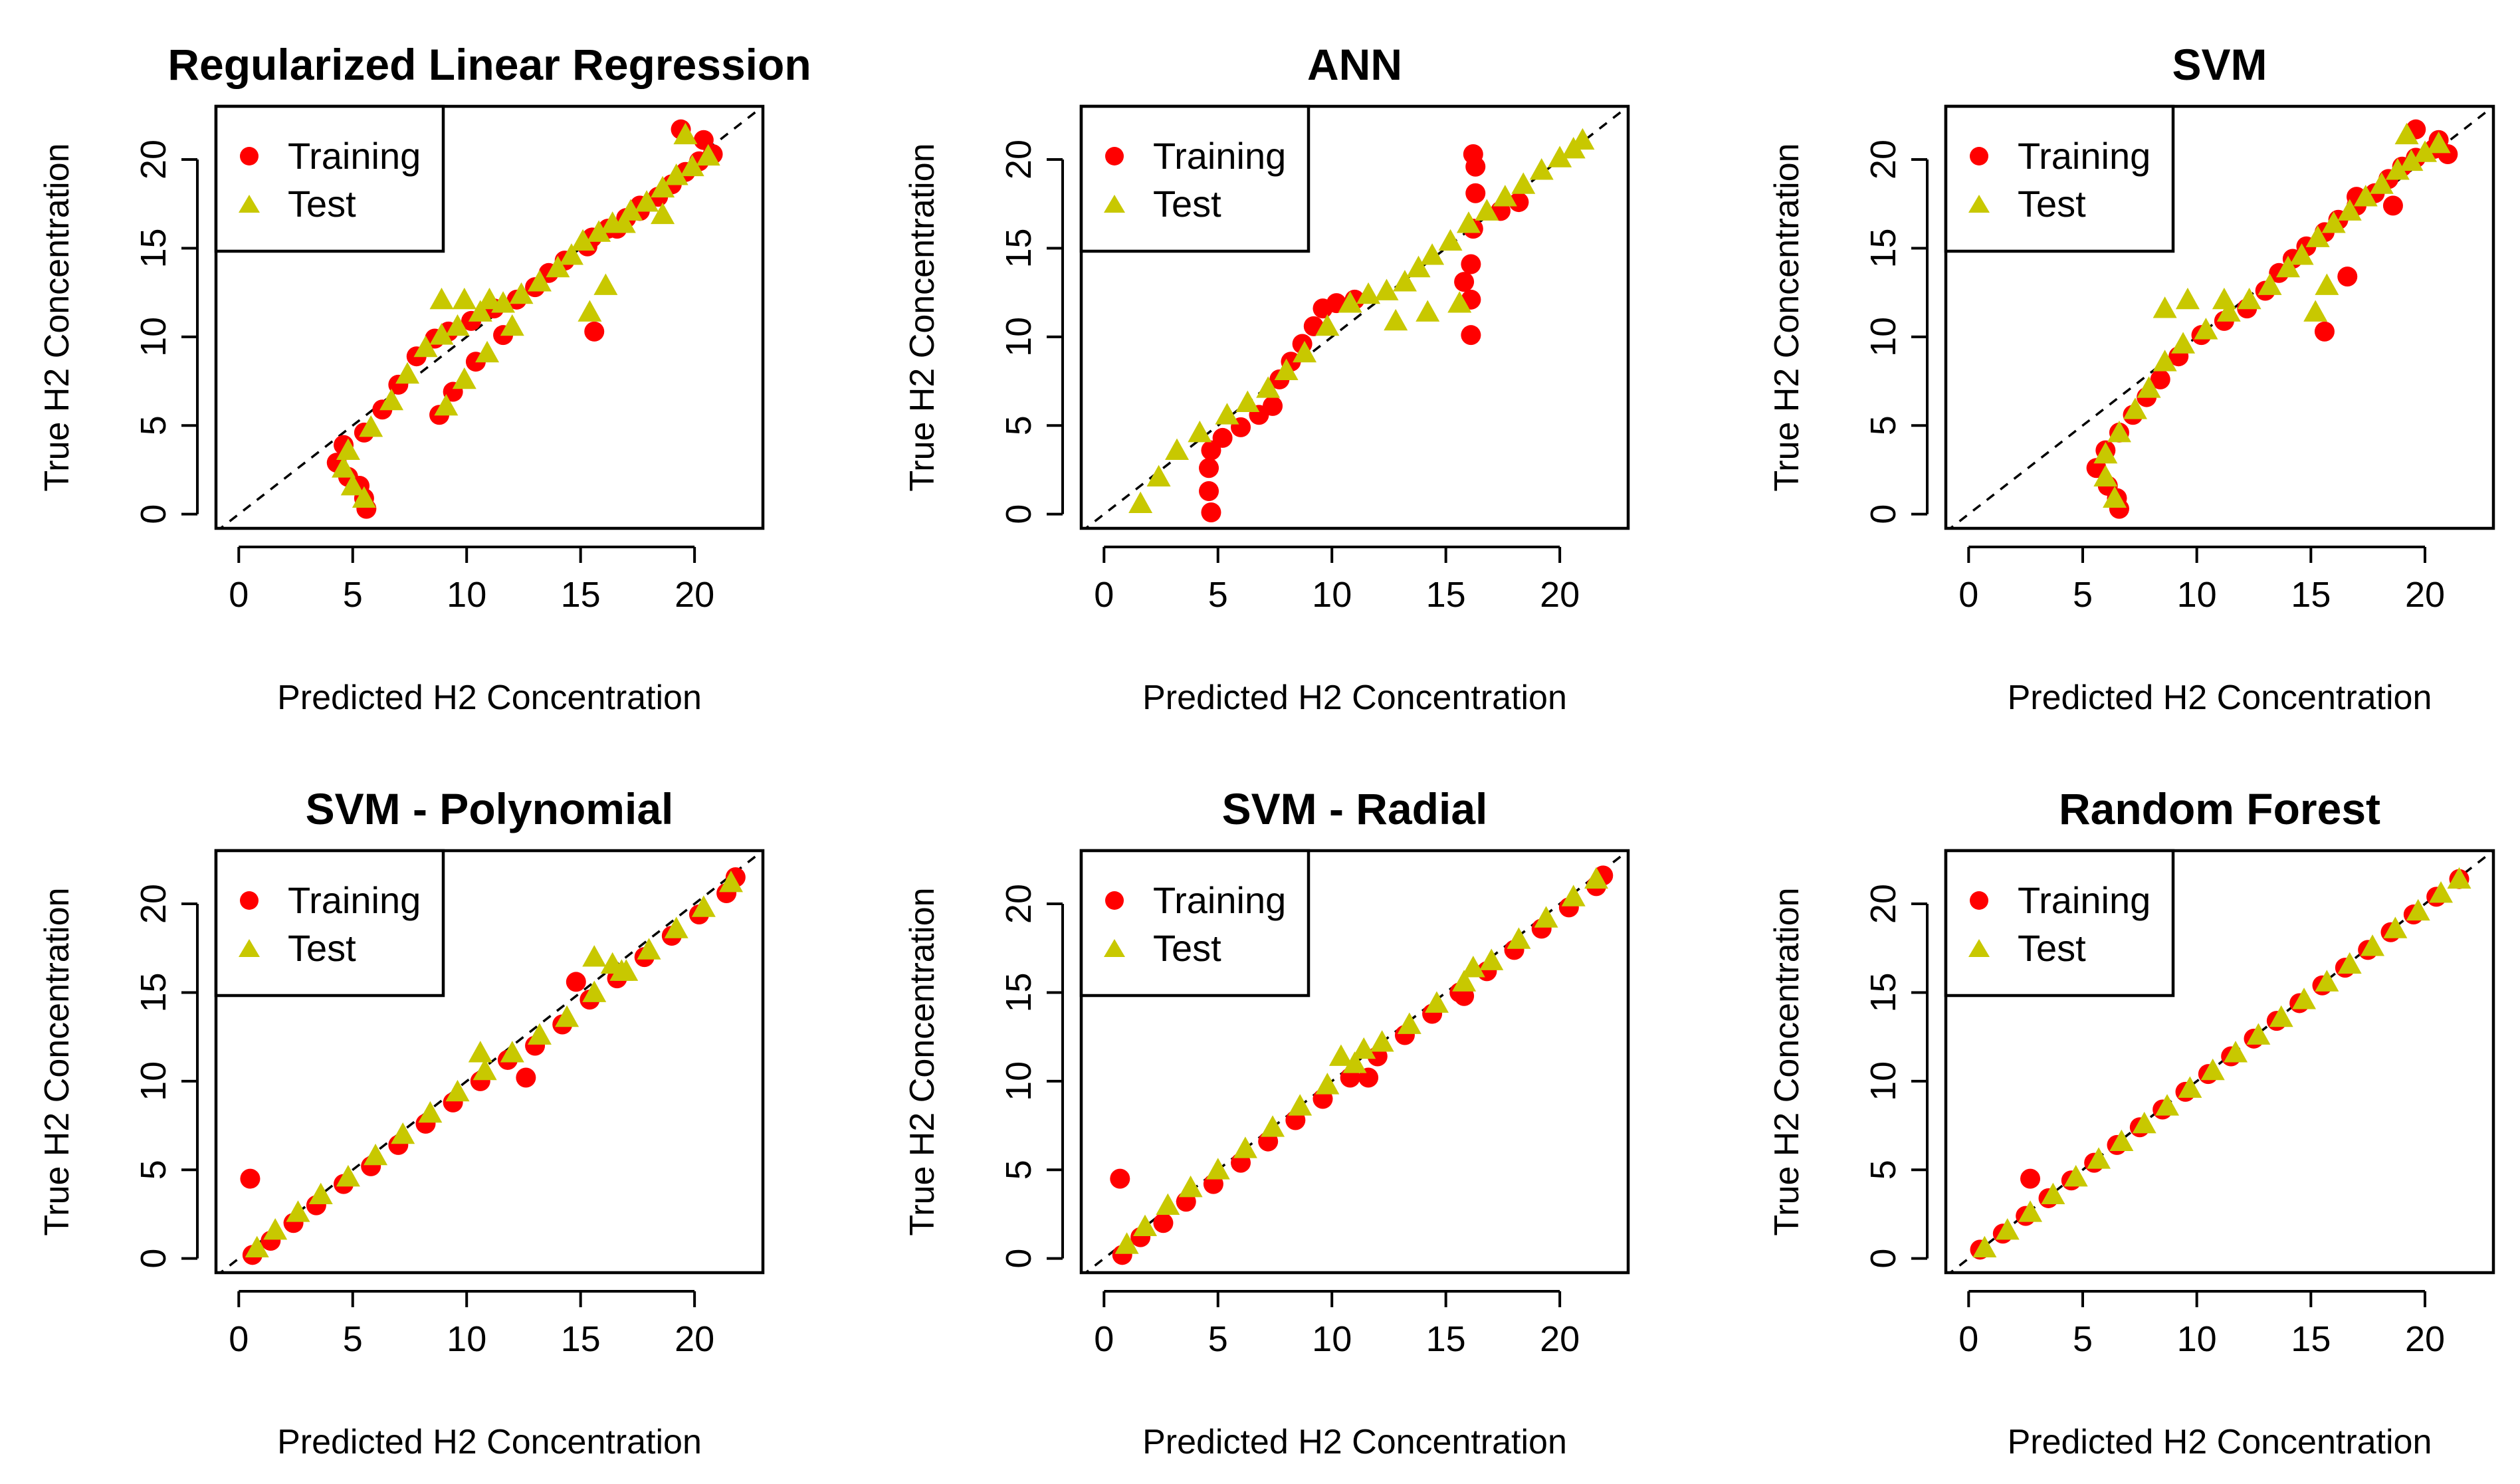 This screenshot has width=2520, height=1484. I want to click on chart-title: Random Forest, so click(2219, 809).